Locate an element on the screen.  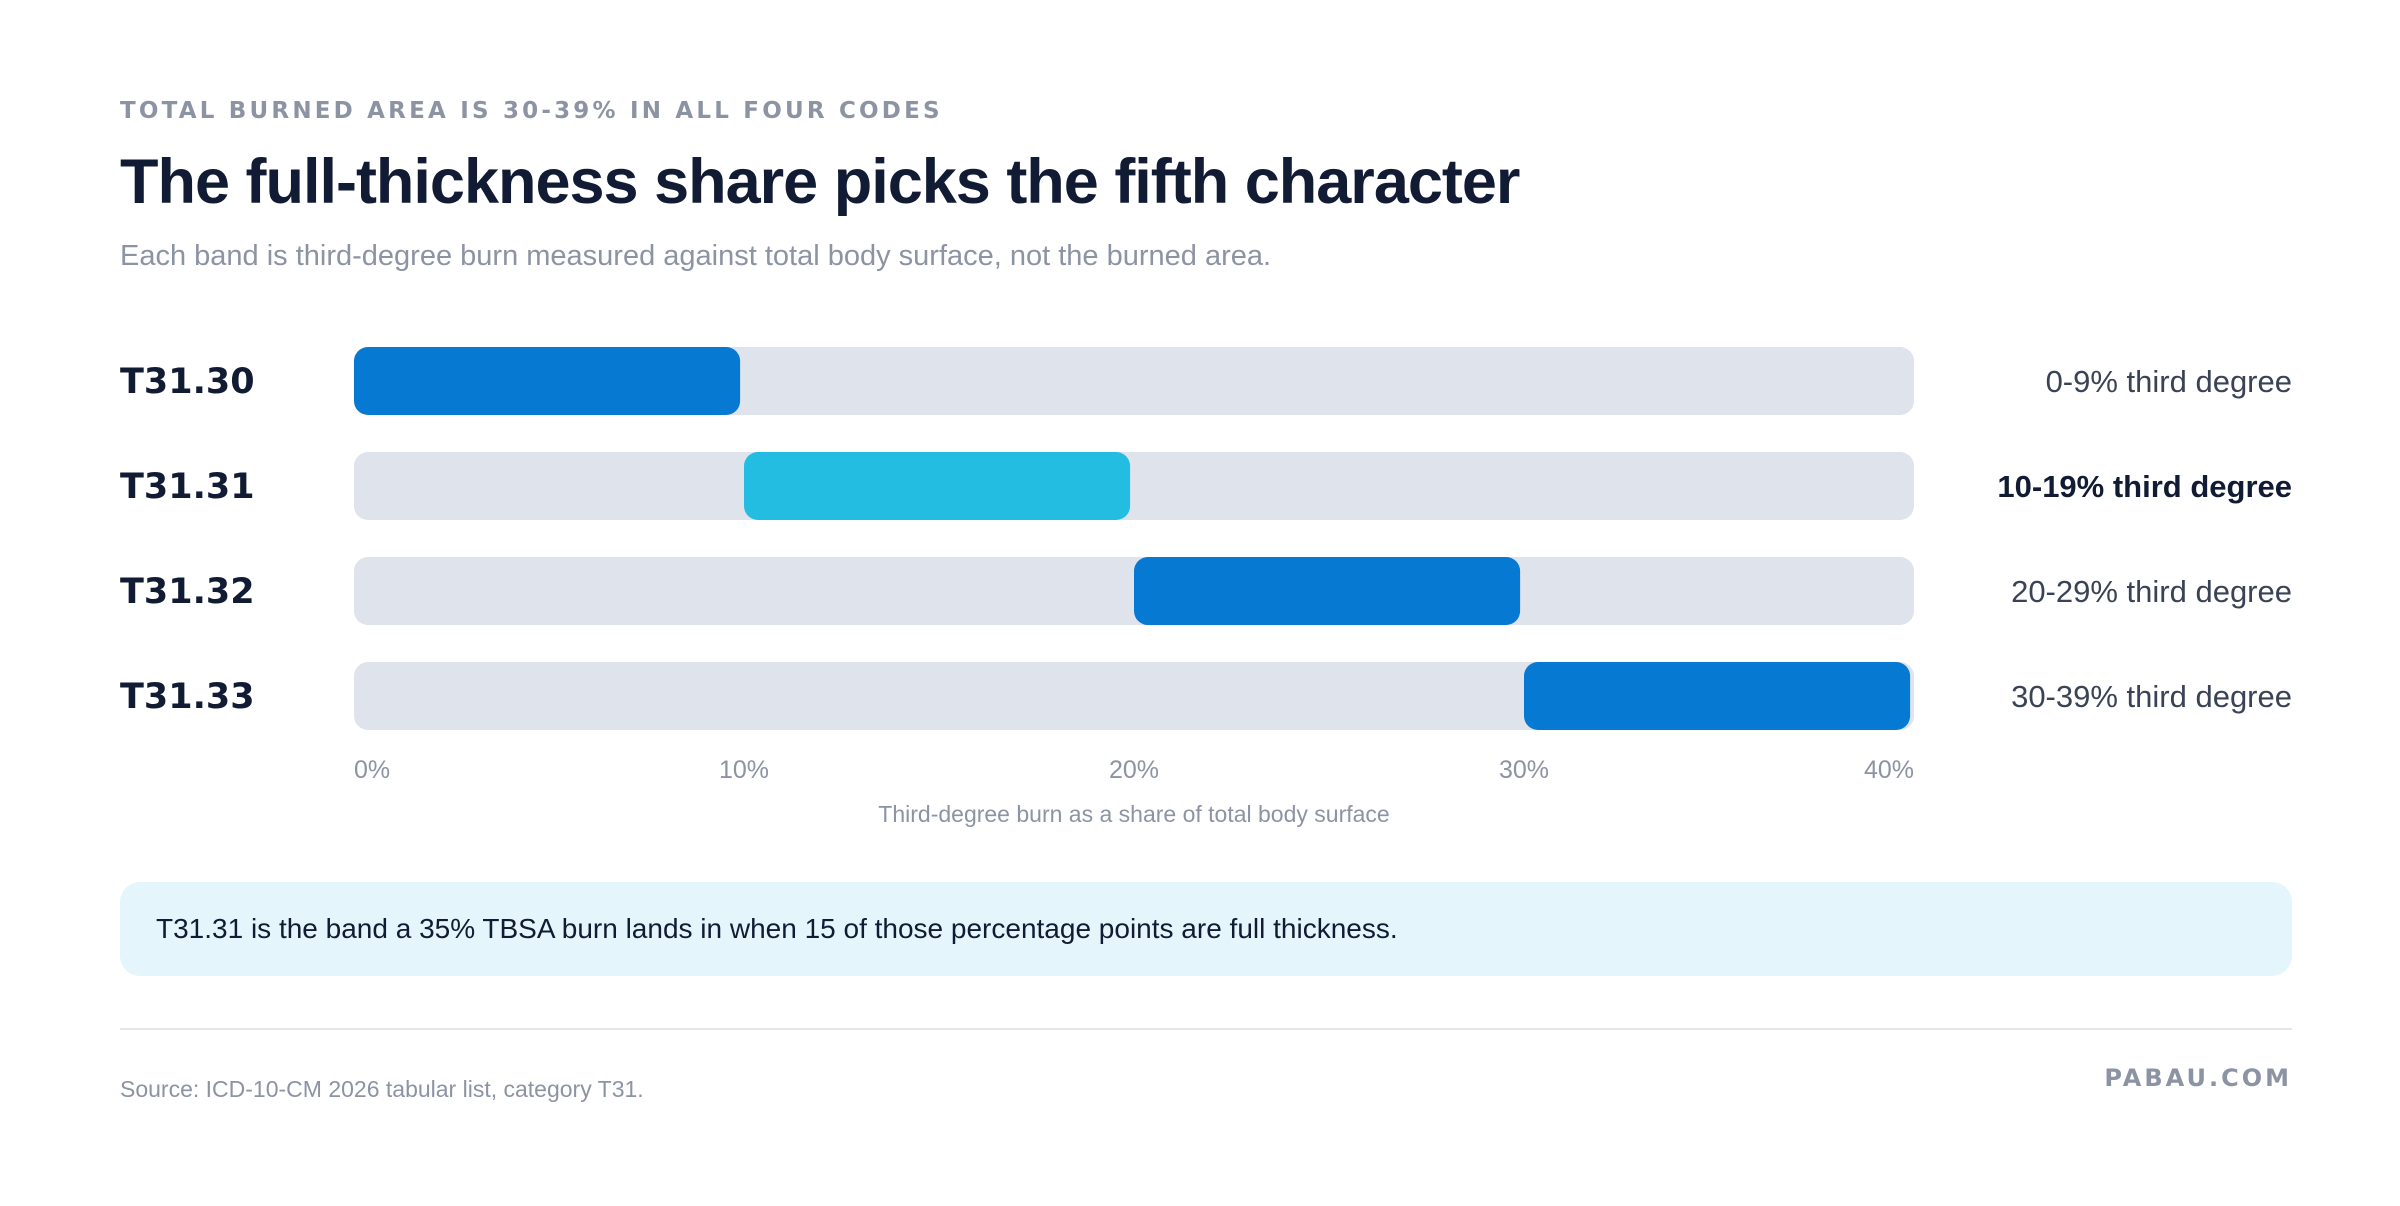
x-tick-label: 20% is located at coordinates (1134, 770).